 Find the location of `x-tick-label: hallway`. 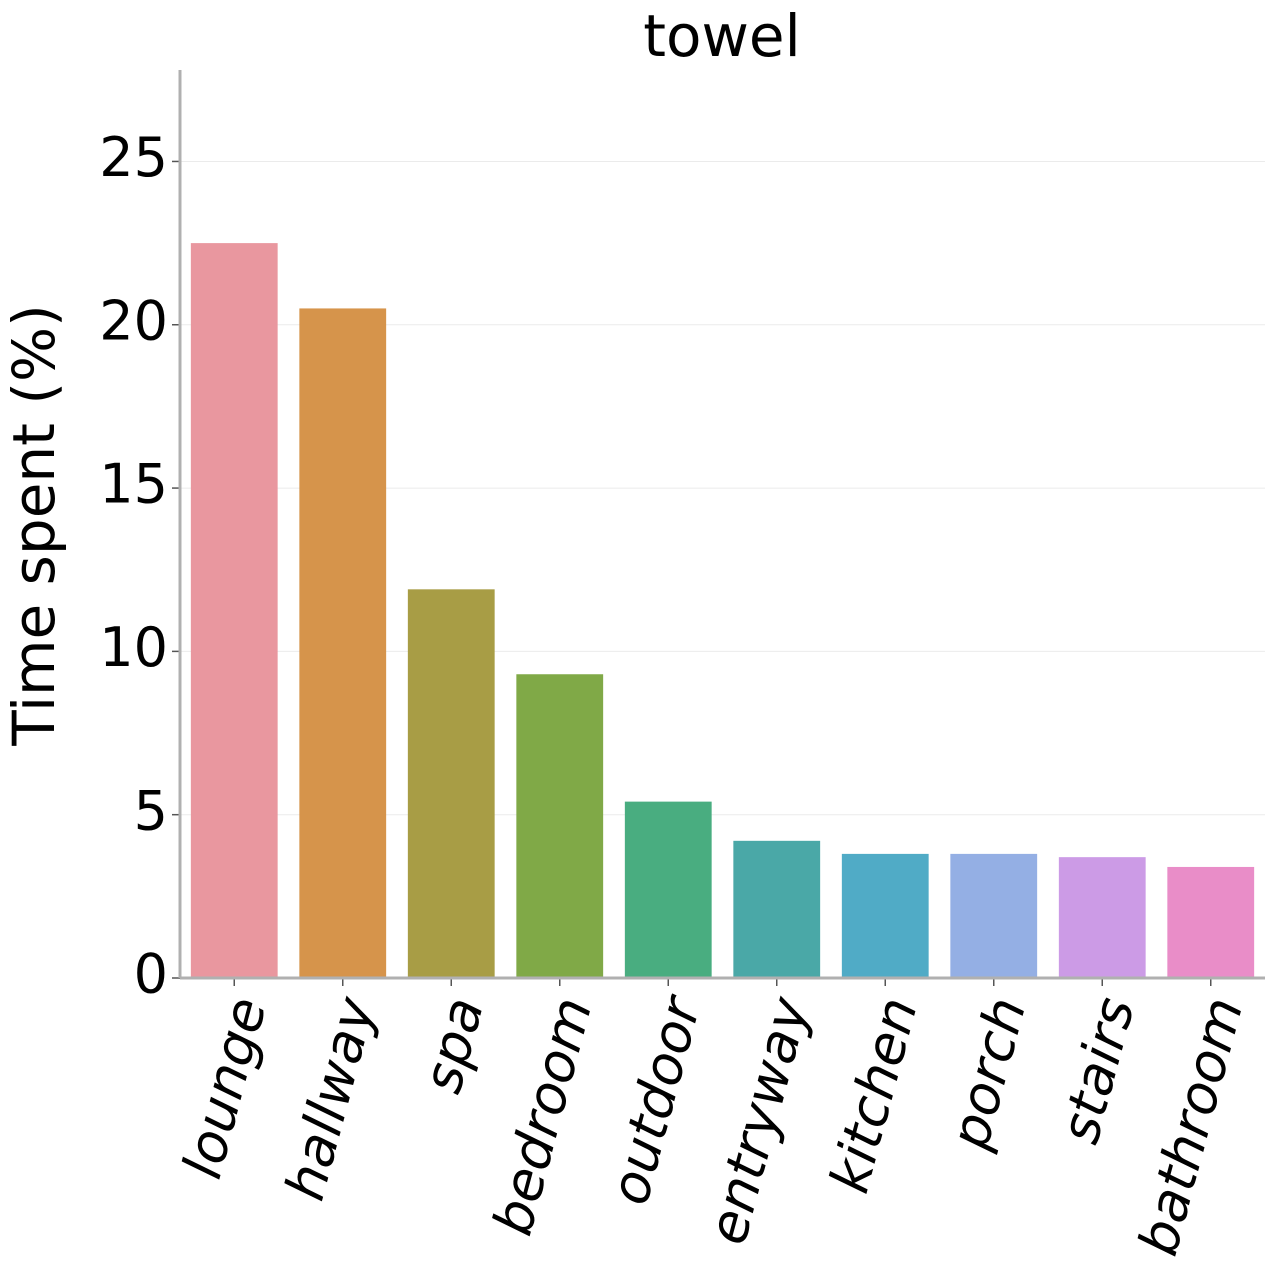

x-tick-label: hallway is located at coordinates (330, 1098).